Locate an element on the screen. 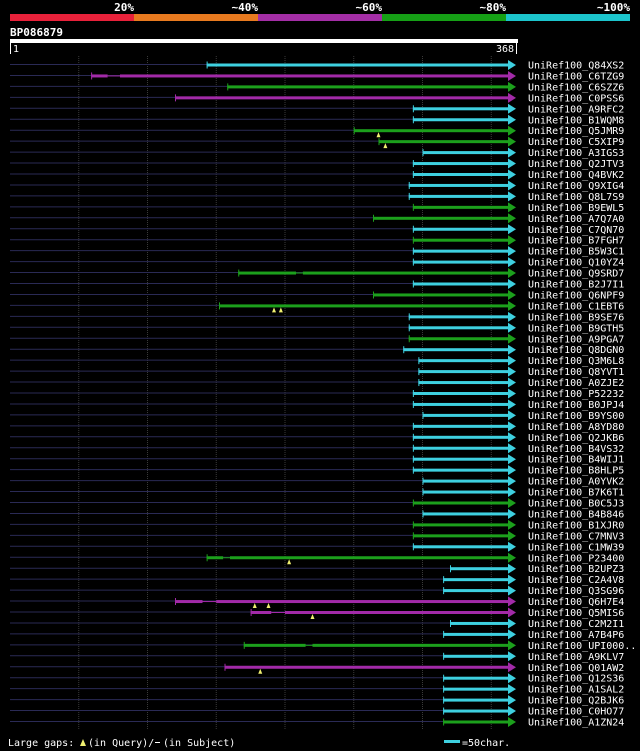  hit-row: UniRef100_B2J7I1 is located at coordinates (317, 285).